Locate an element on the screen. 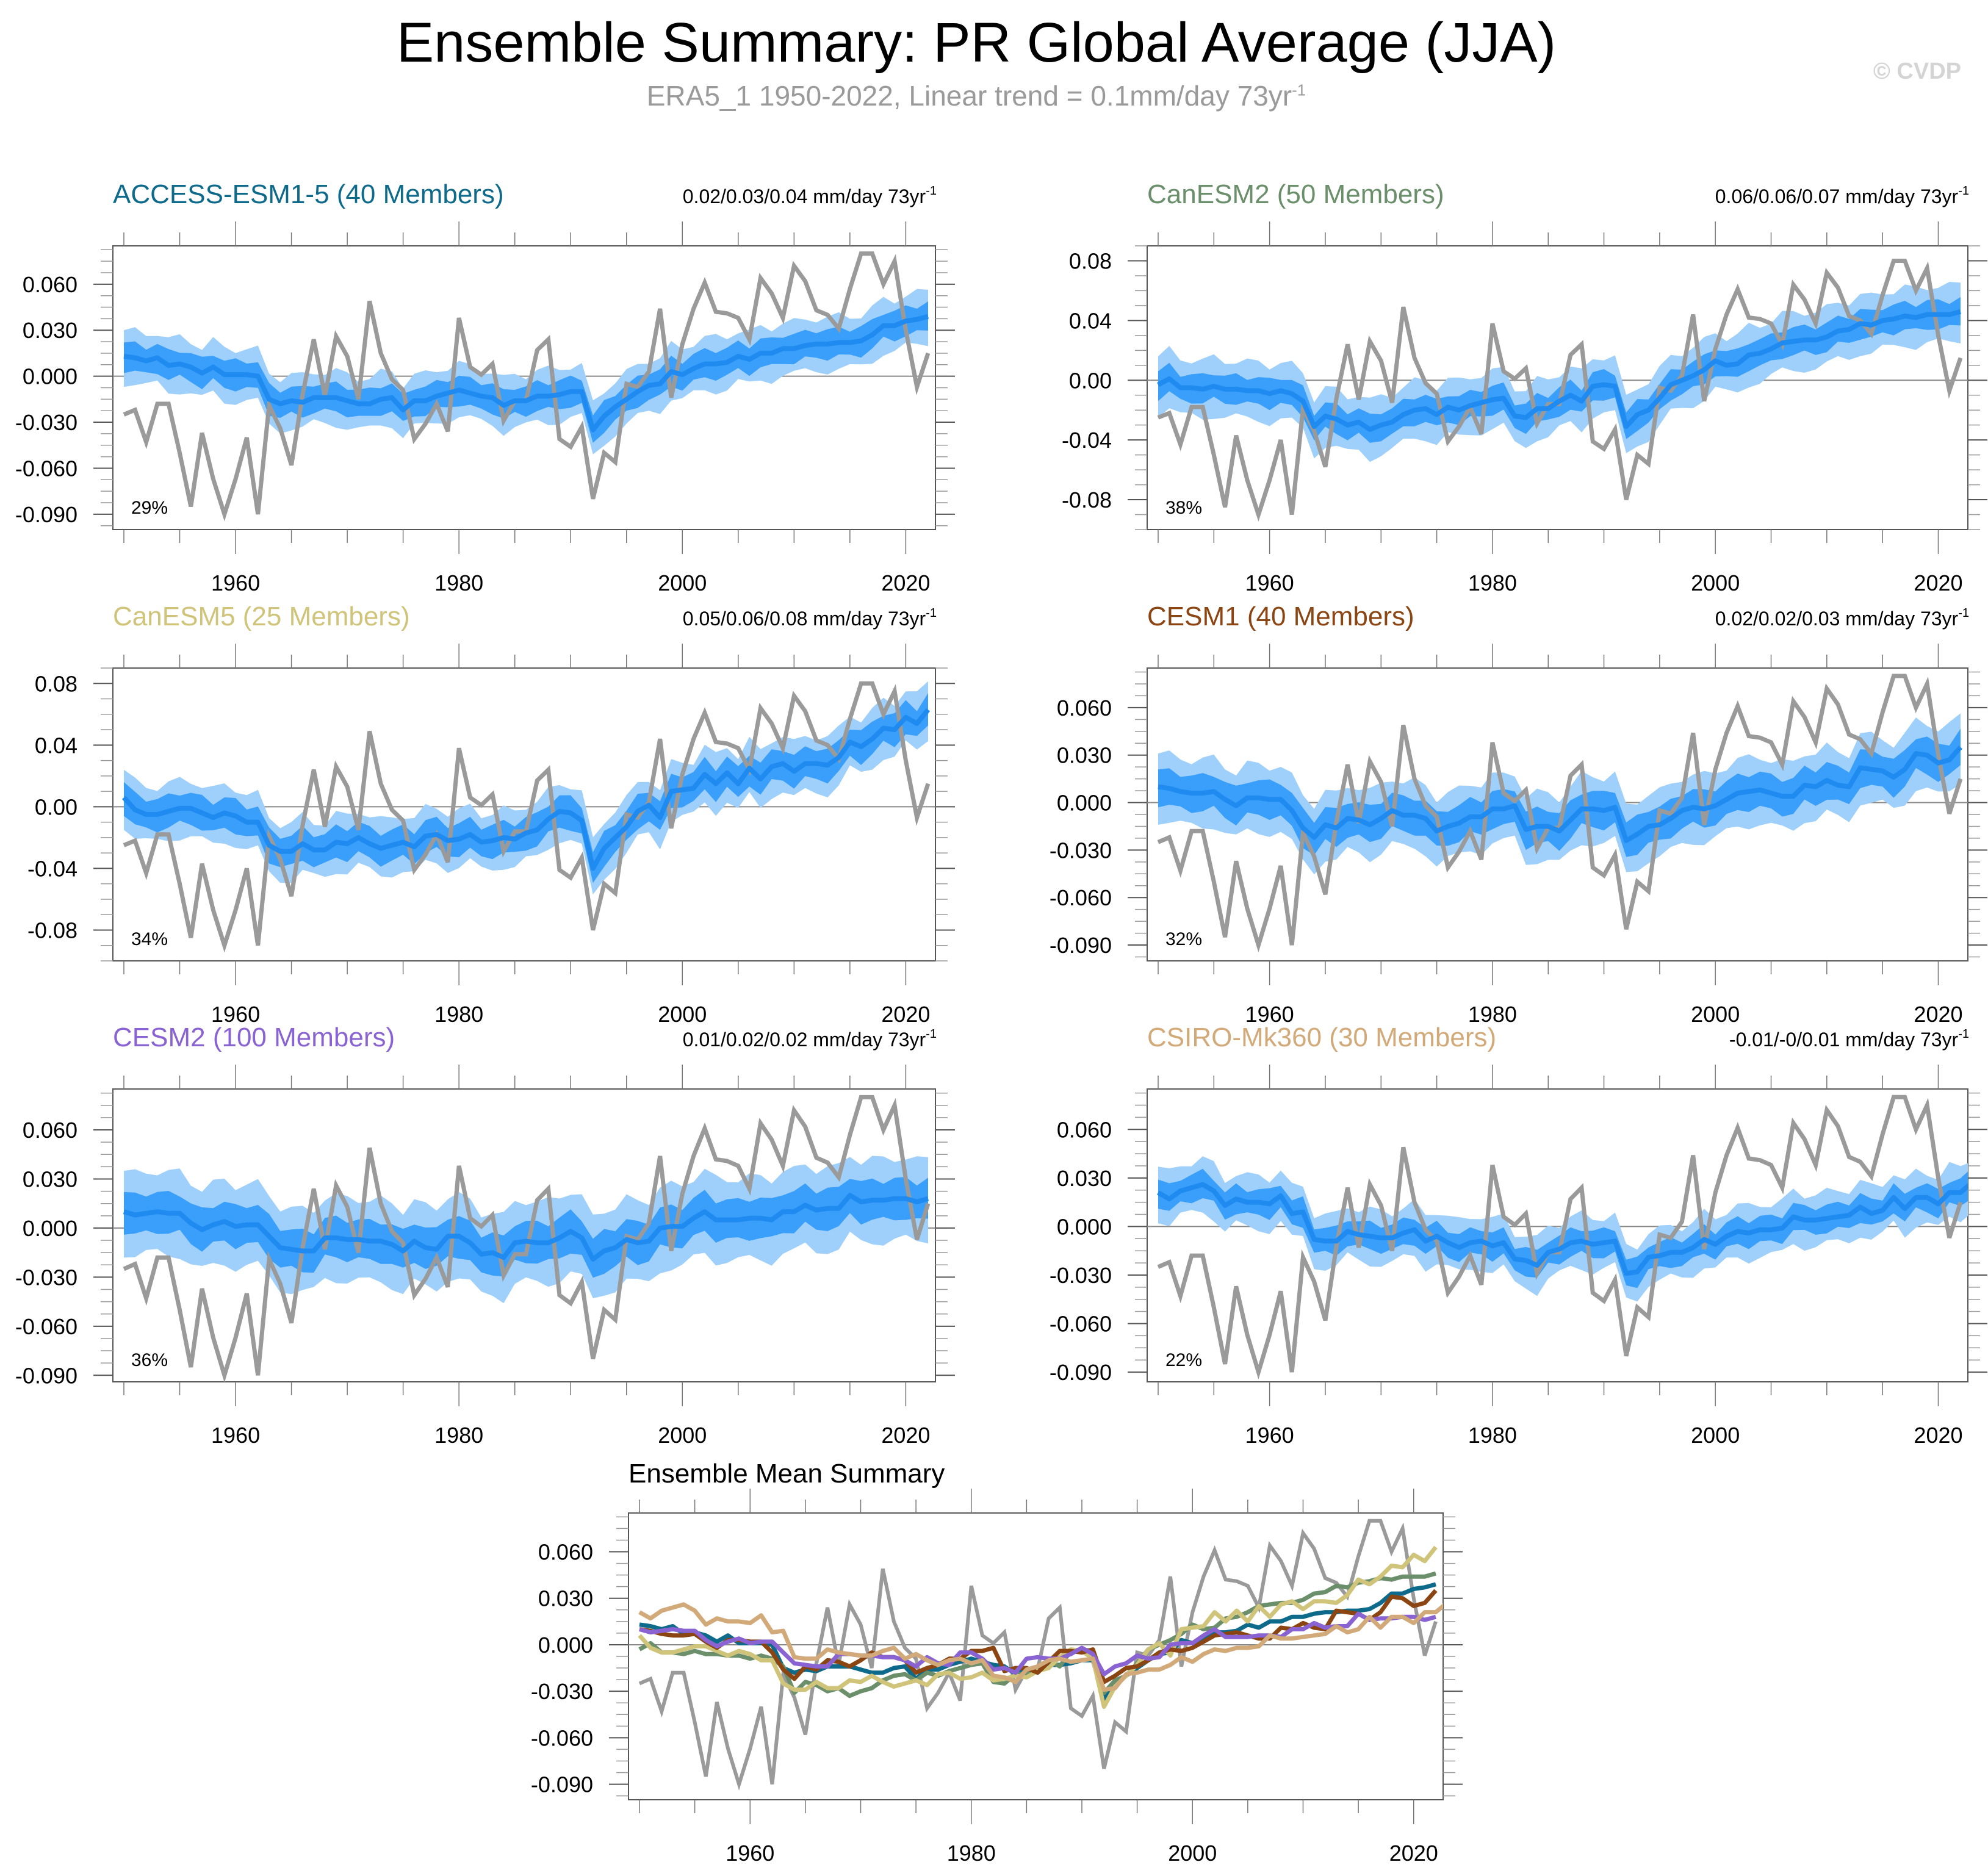  panel-6-series-group is located at coordinates (1562, 1237).